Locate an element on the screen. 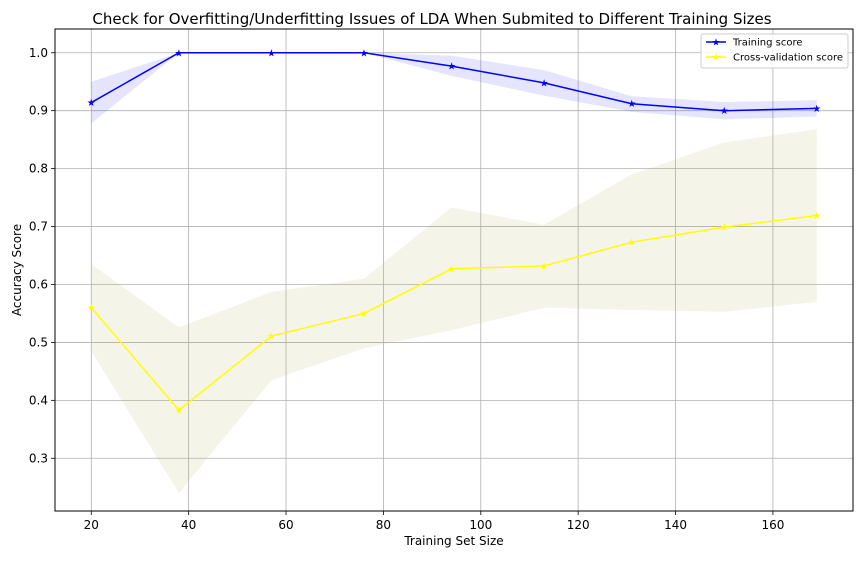 This screenshot has height=576, width=864. x-axis-label: Training Set Size is located at coordinates (453, 541).